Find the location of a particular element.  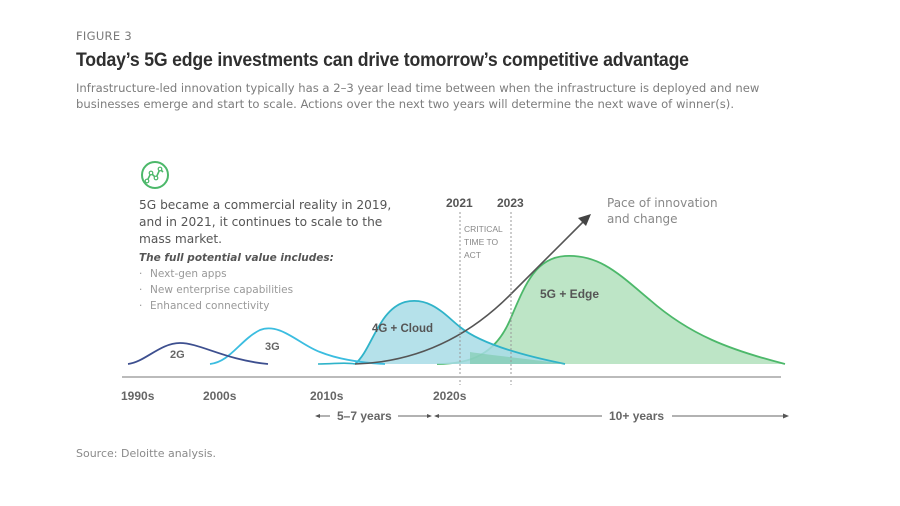

source-note: Source: Deloitte analysis. is located at coordinates (146, 453).